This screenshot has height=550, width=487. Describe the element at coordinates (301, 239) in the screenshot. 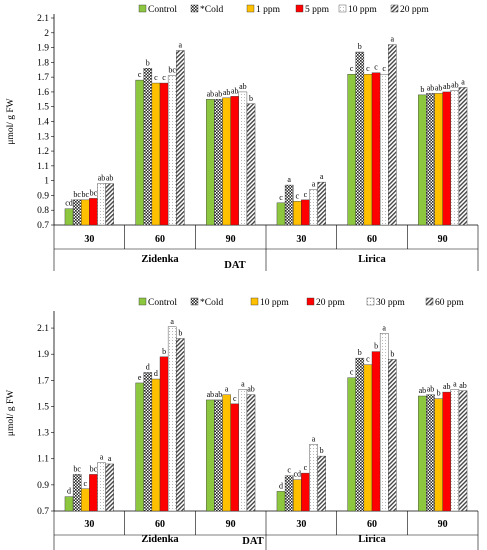

I see `x-category-label: 30` at that location.